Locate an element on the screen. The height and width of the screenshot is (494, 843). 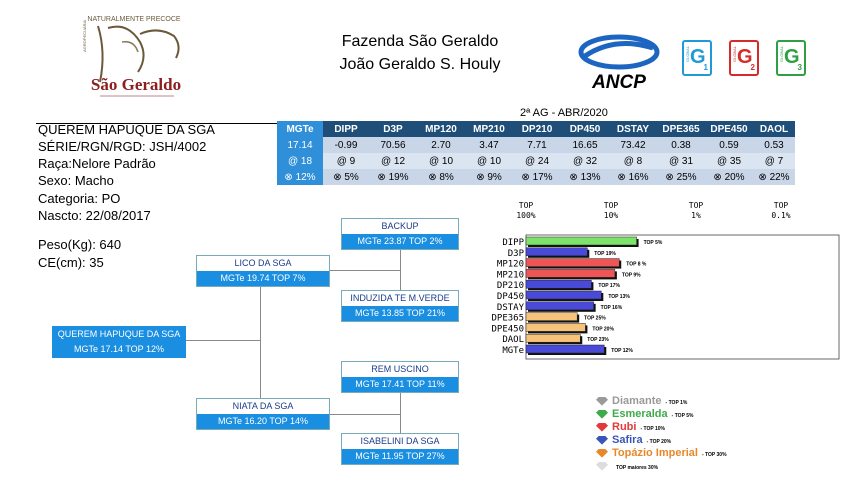
bar-category-label: DIPP is located at coordinates (513, 243).